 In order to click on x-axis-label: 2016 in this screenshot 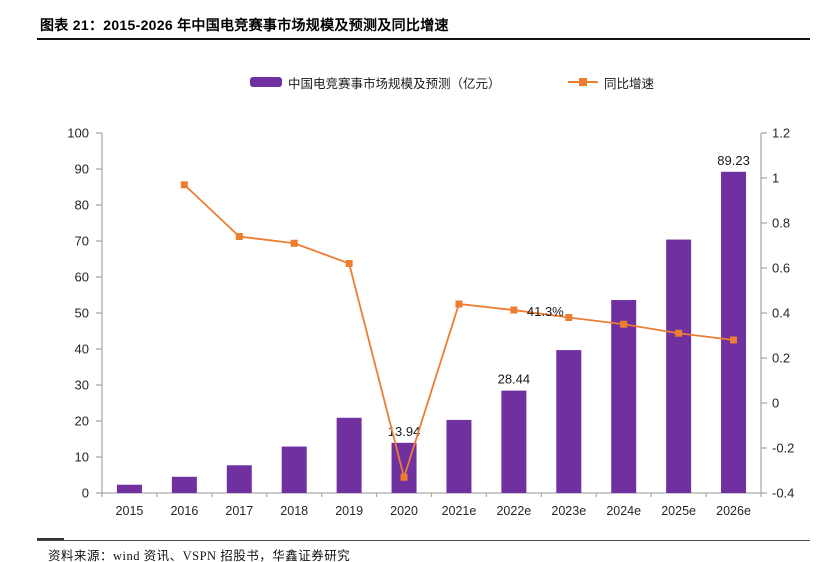, I will do `click(184, 511)`.